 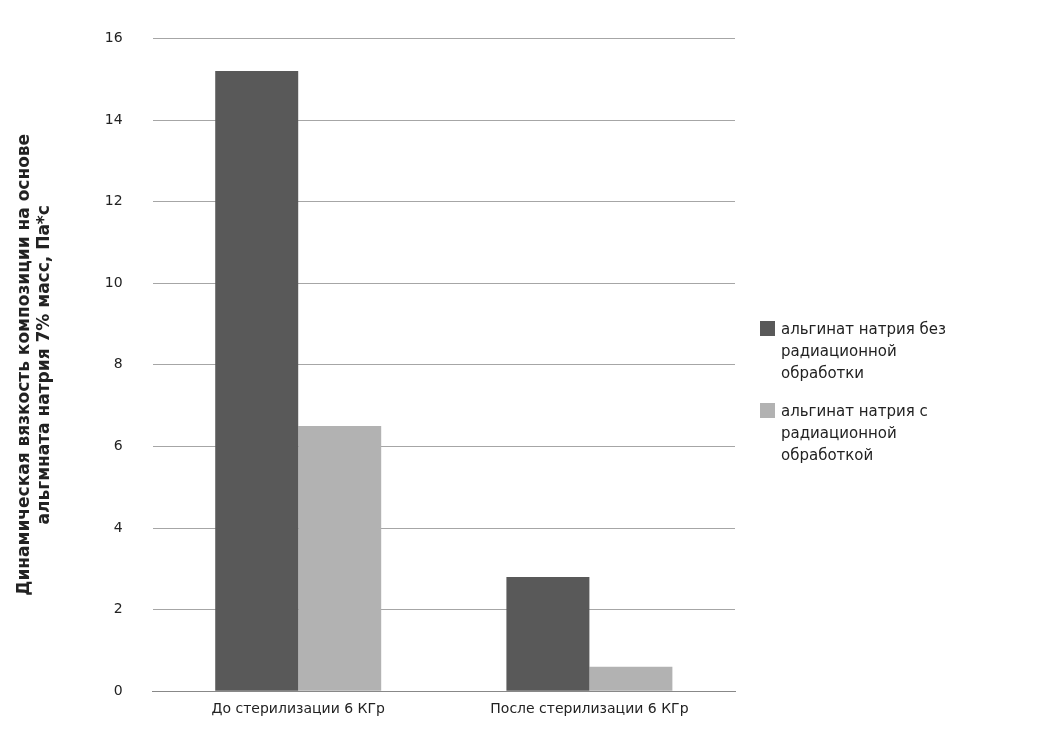 I want to click on y-tick-label: 10, so click(x=113, y=281).